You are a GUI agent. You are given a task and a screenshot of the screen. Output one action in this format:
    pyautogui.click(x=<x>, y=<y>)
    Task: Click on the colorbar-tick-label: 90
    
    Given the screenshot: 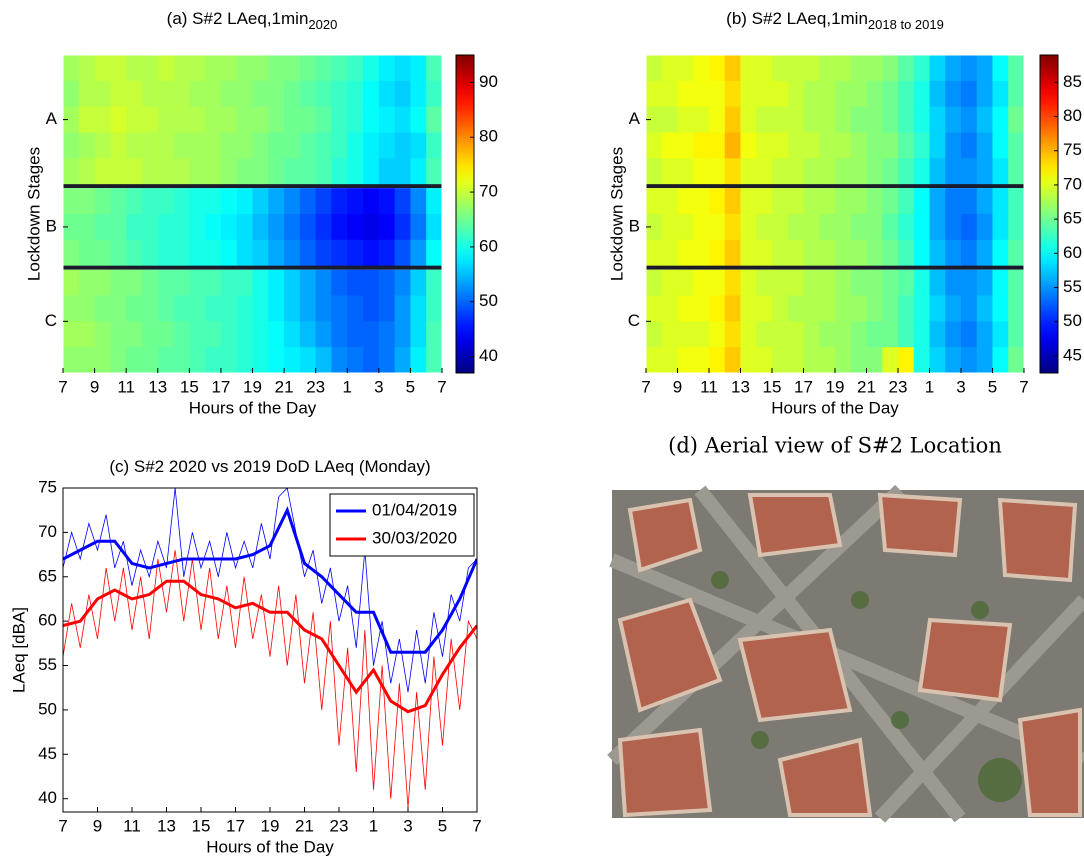 What is the action you would take?
    pyautogui.click(x=488, y=81)
    